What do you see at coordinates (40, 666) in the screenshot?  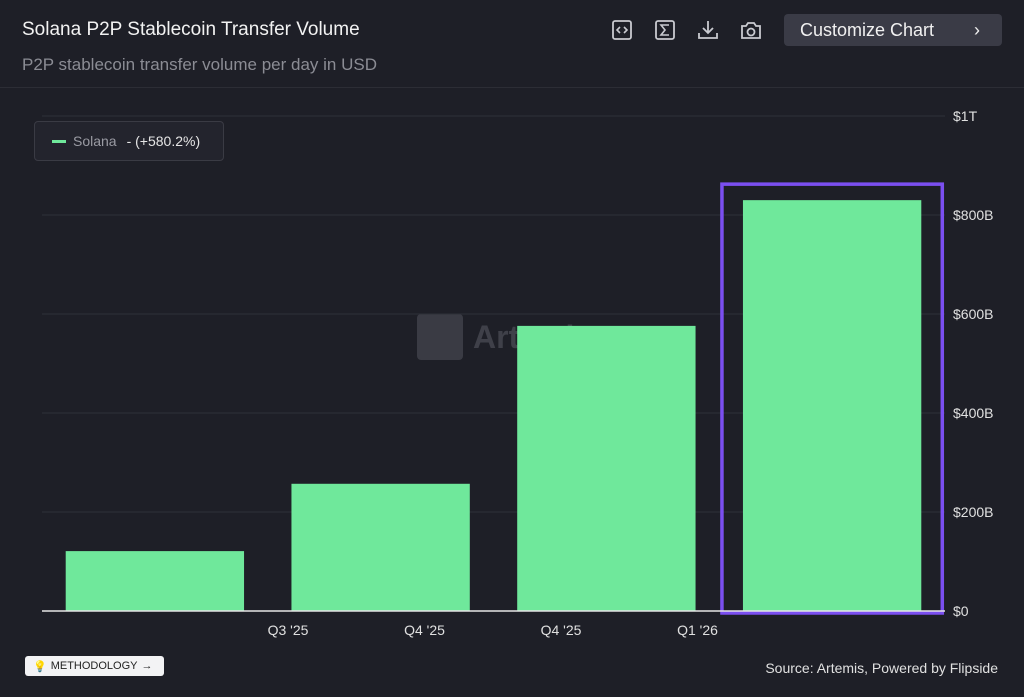 I see `lightbulb-icon: 💡` at bounding box center [40, 666].